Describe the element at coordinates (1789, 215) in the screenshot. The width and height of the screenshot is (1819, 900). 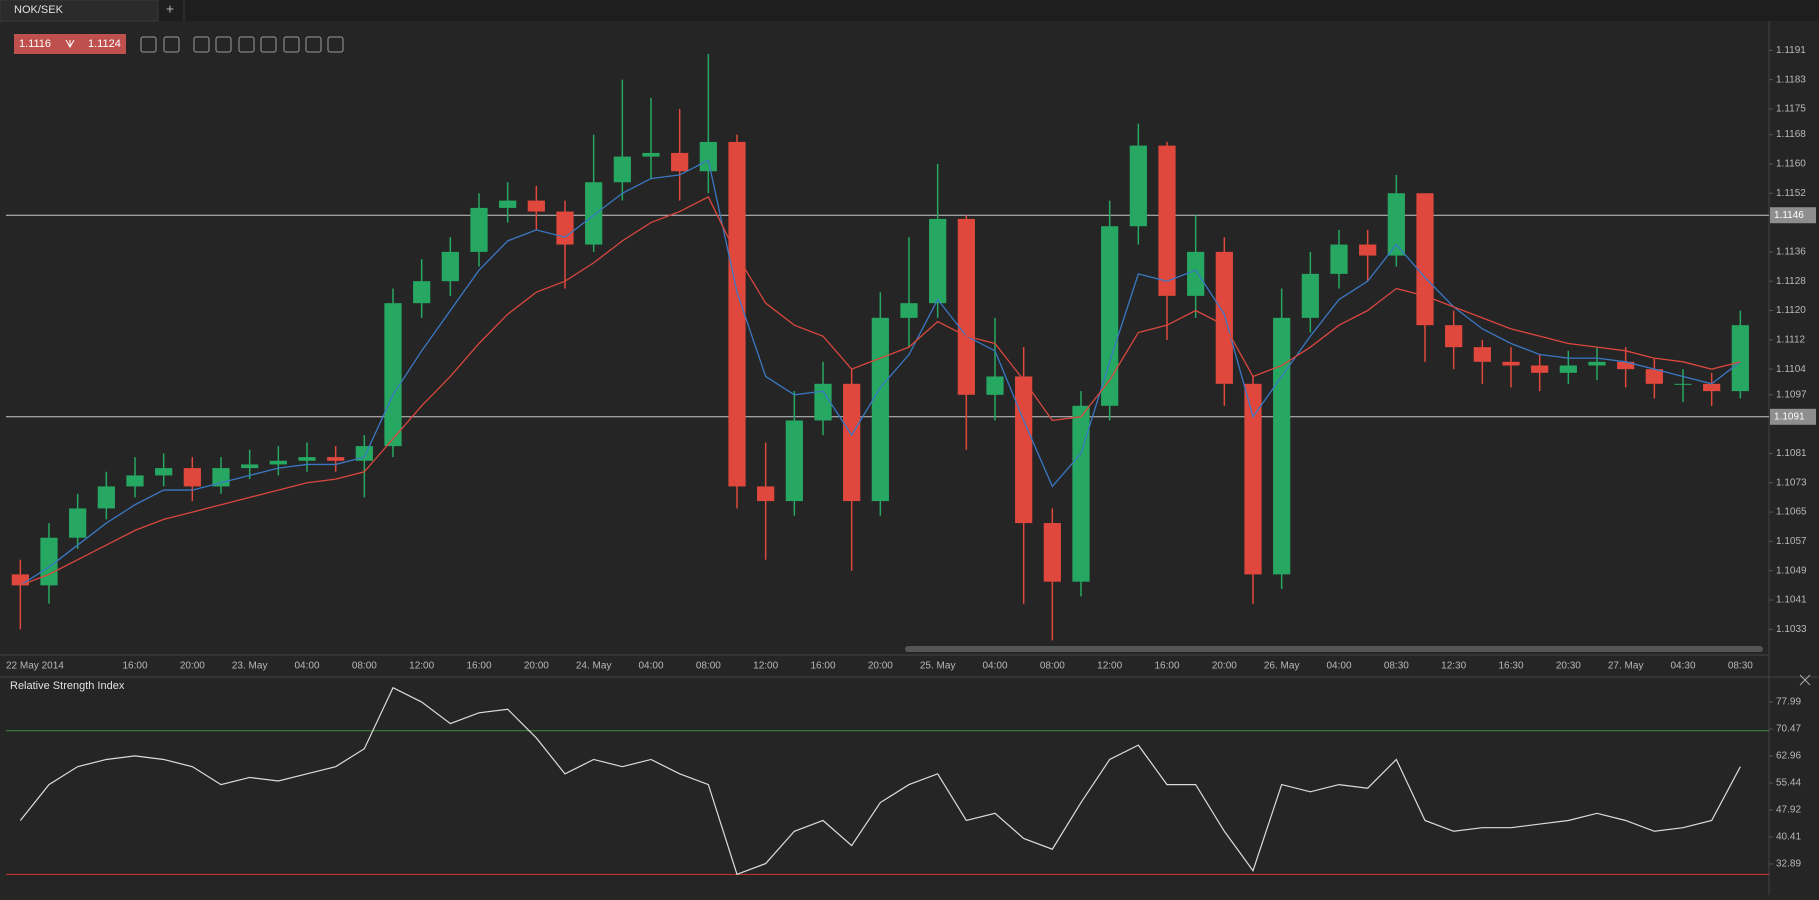
I see `level-label: 1.1146` at that location.